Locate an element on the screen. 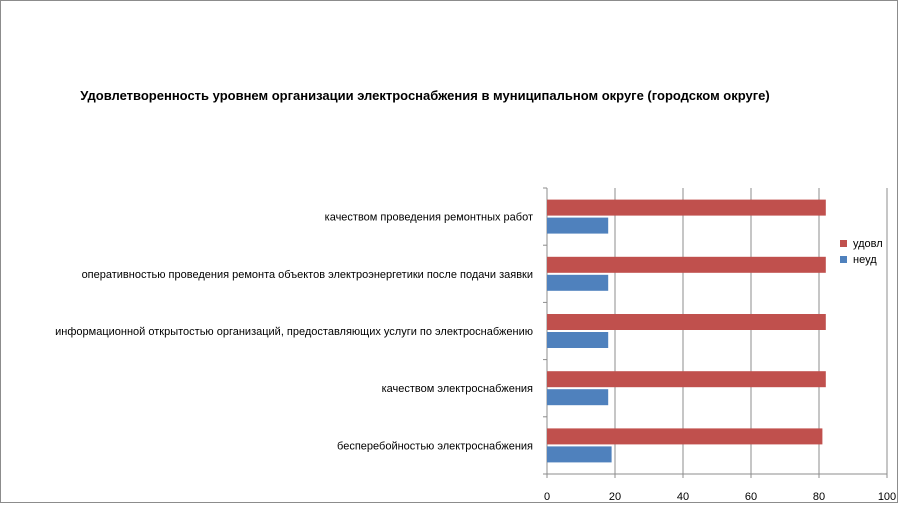 This screenshot has height=505, width=900. legend-label-0: удовл is located at coordinates (868, 244).